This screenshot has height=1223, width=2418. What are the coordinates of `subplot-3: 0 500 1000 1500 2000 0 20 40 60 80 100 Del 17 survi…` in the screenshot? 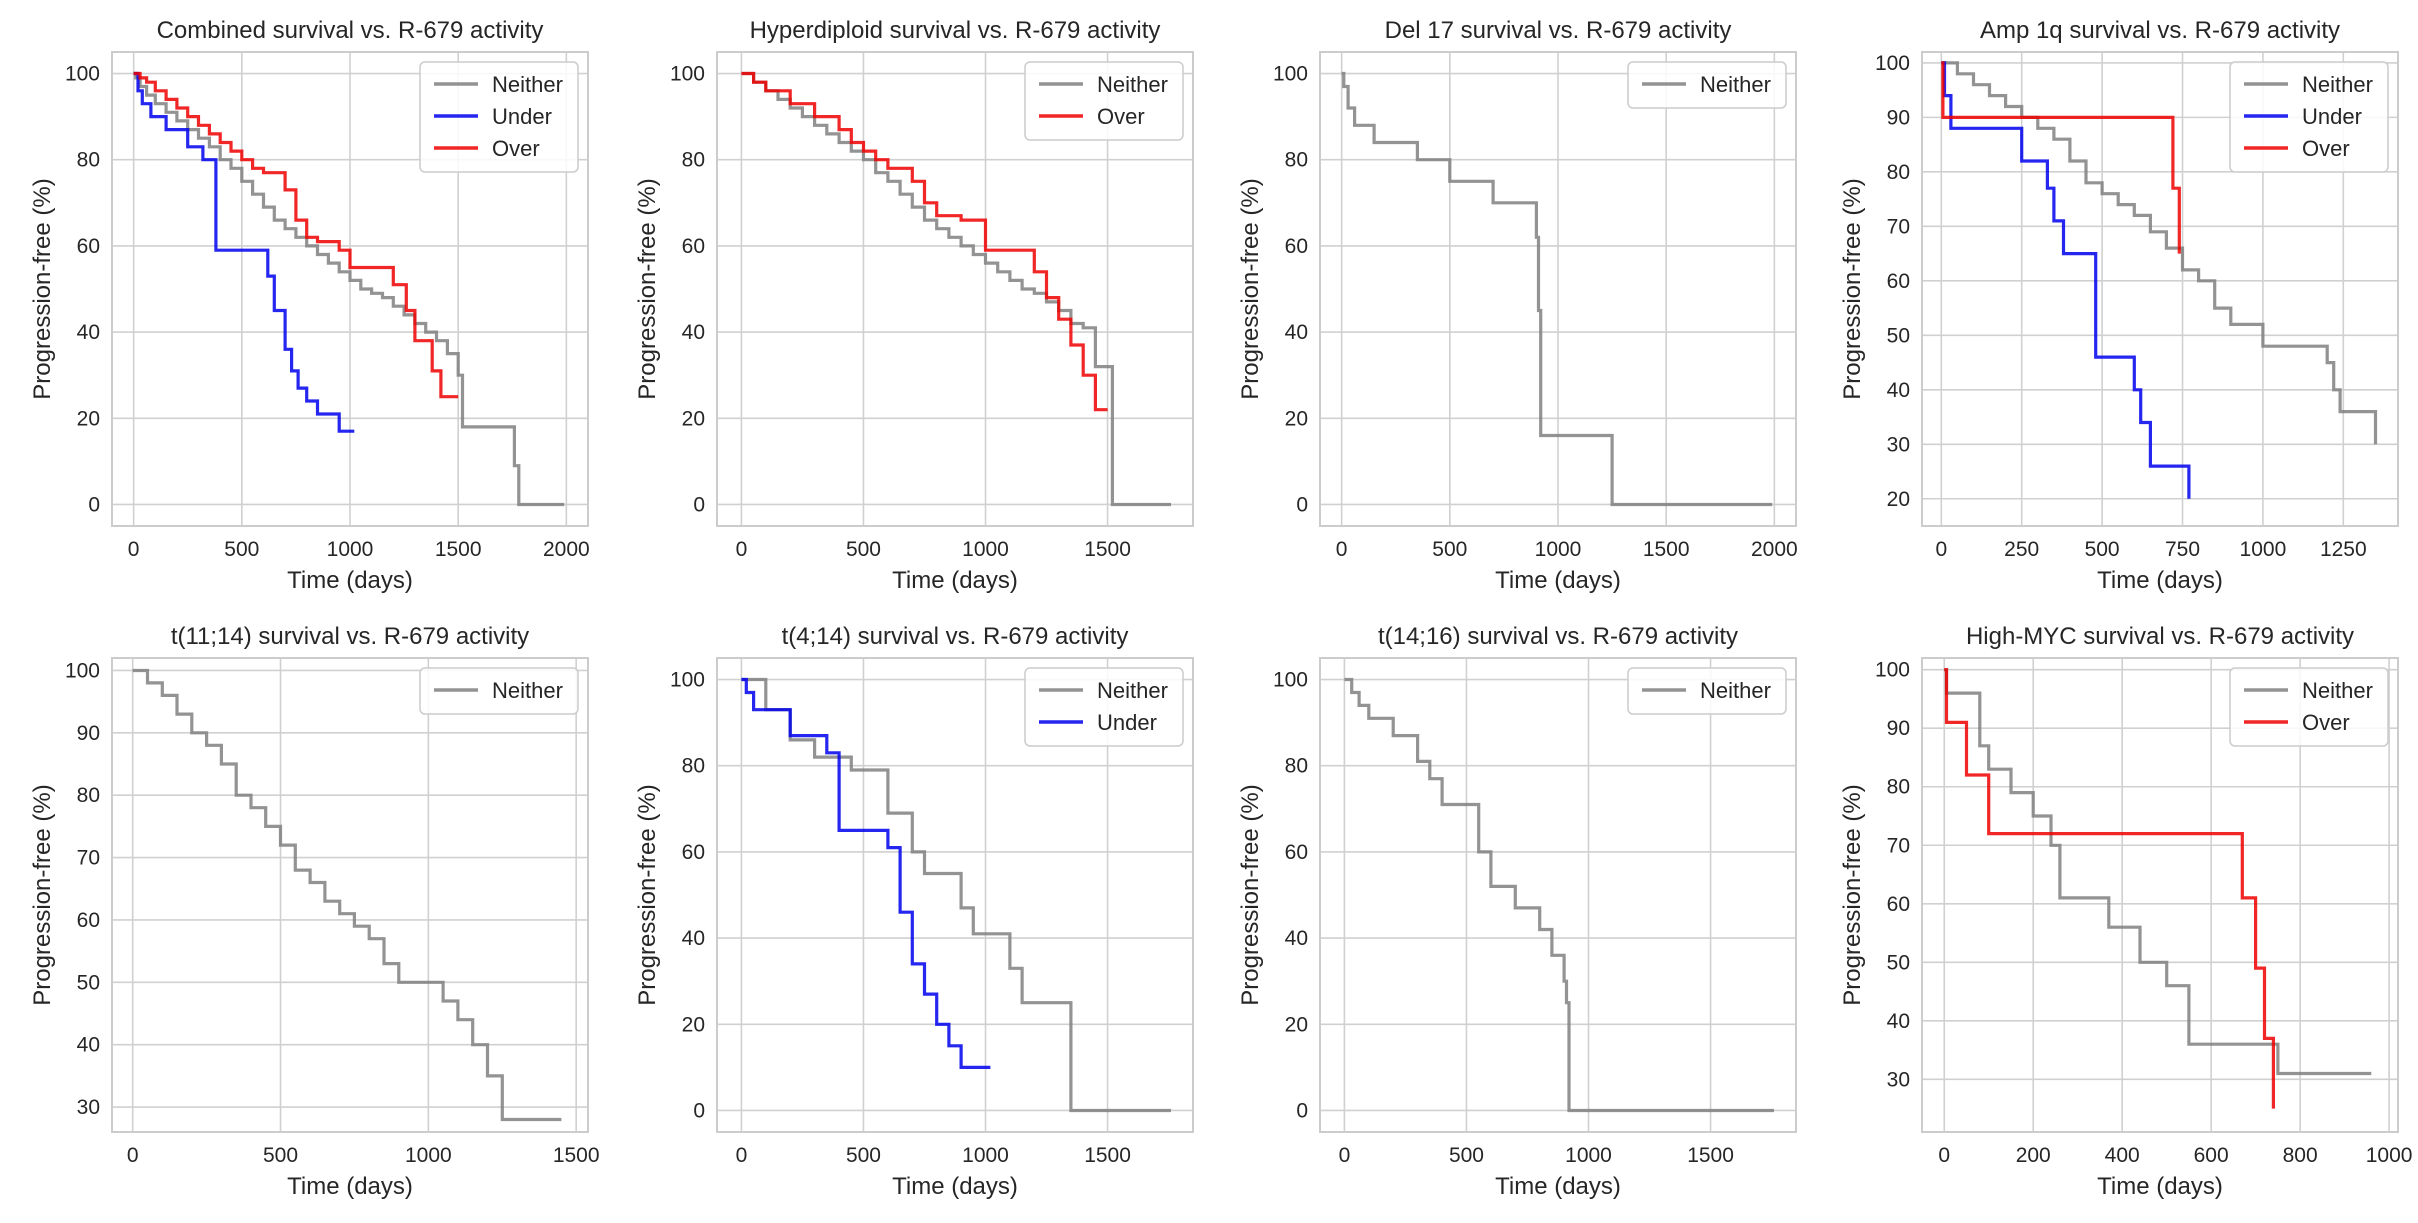 It's located at (1517, 305).